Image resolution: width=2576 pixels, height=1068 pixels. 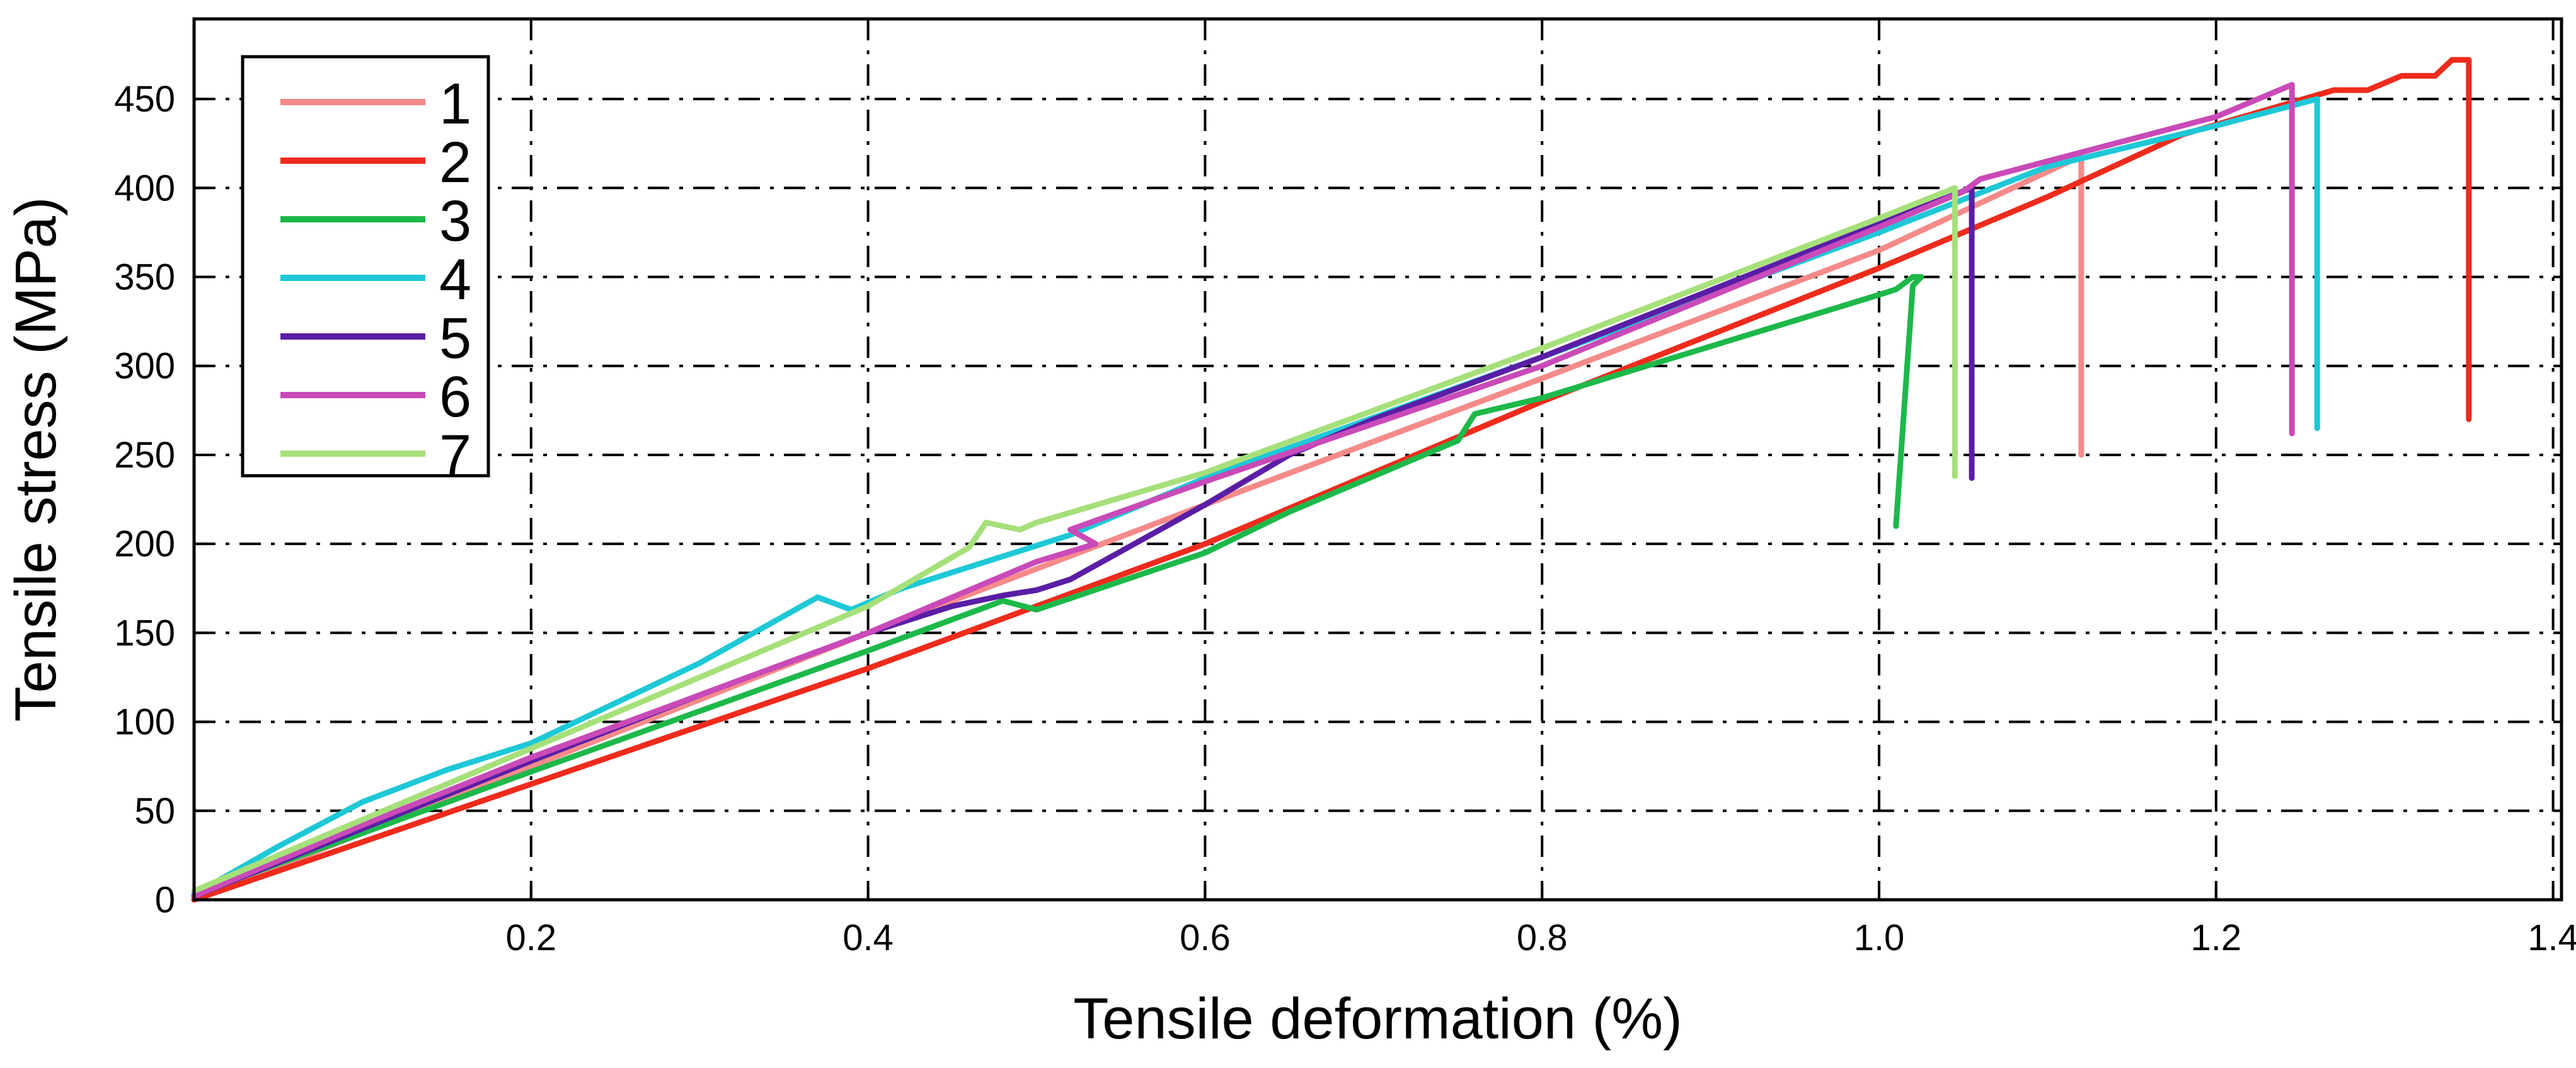 I want to click on legend-label: 4, so click(x=455, y=280).